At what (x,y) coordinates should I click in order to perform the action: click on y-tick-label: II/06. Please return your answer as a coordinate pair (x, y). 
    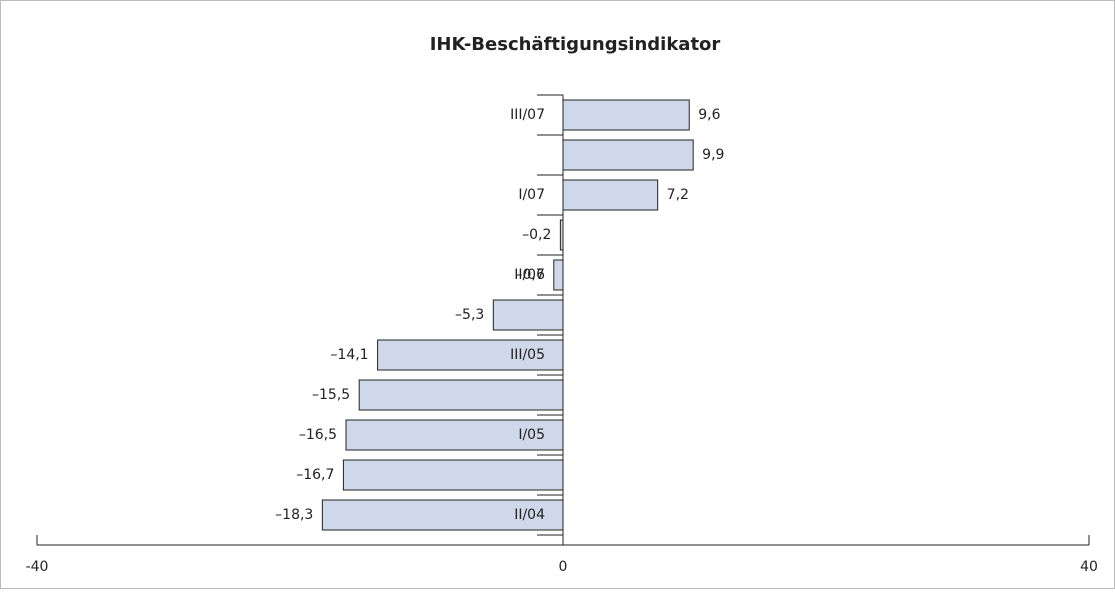
    Looking at the image, I should click on (529, 275).